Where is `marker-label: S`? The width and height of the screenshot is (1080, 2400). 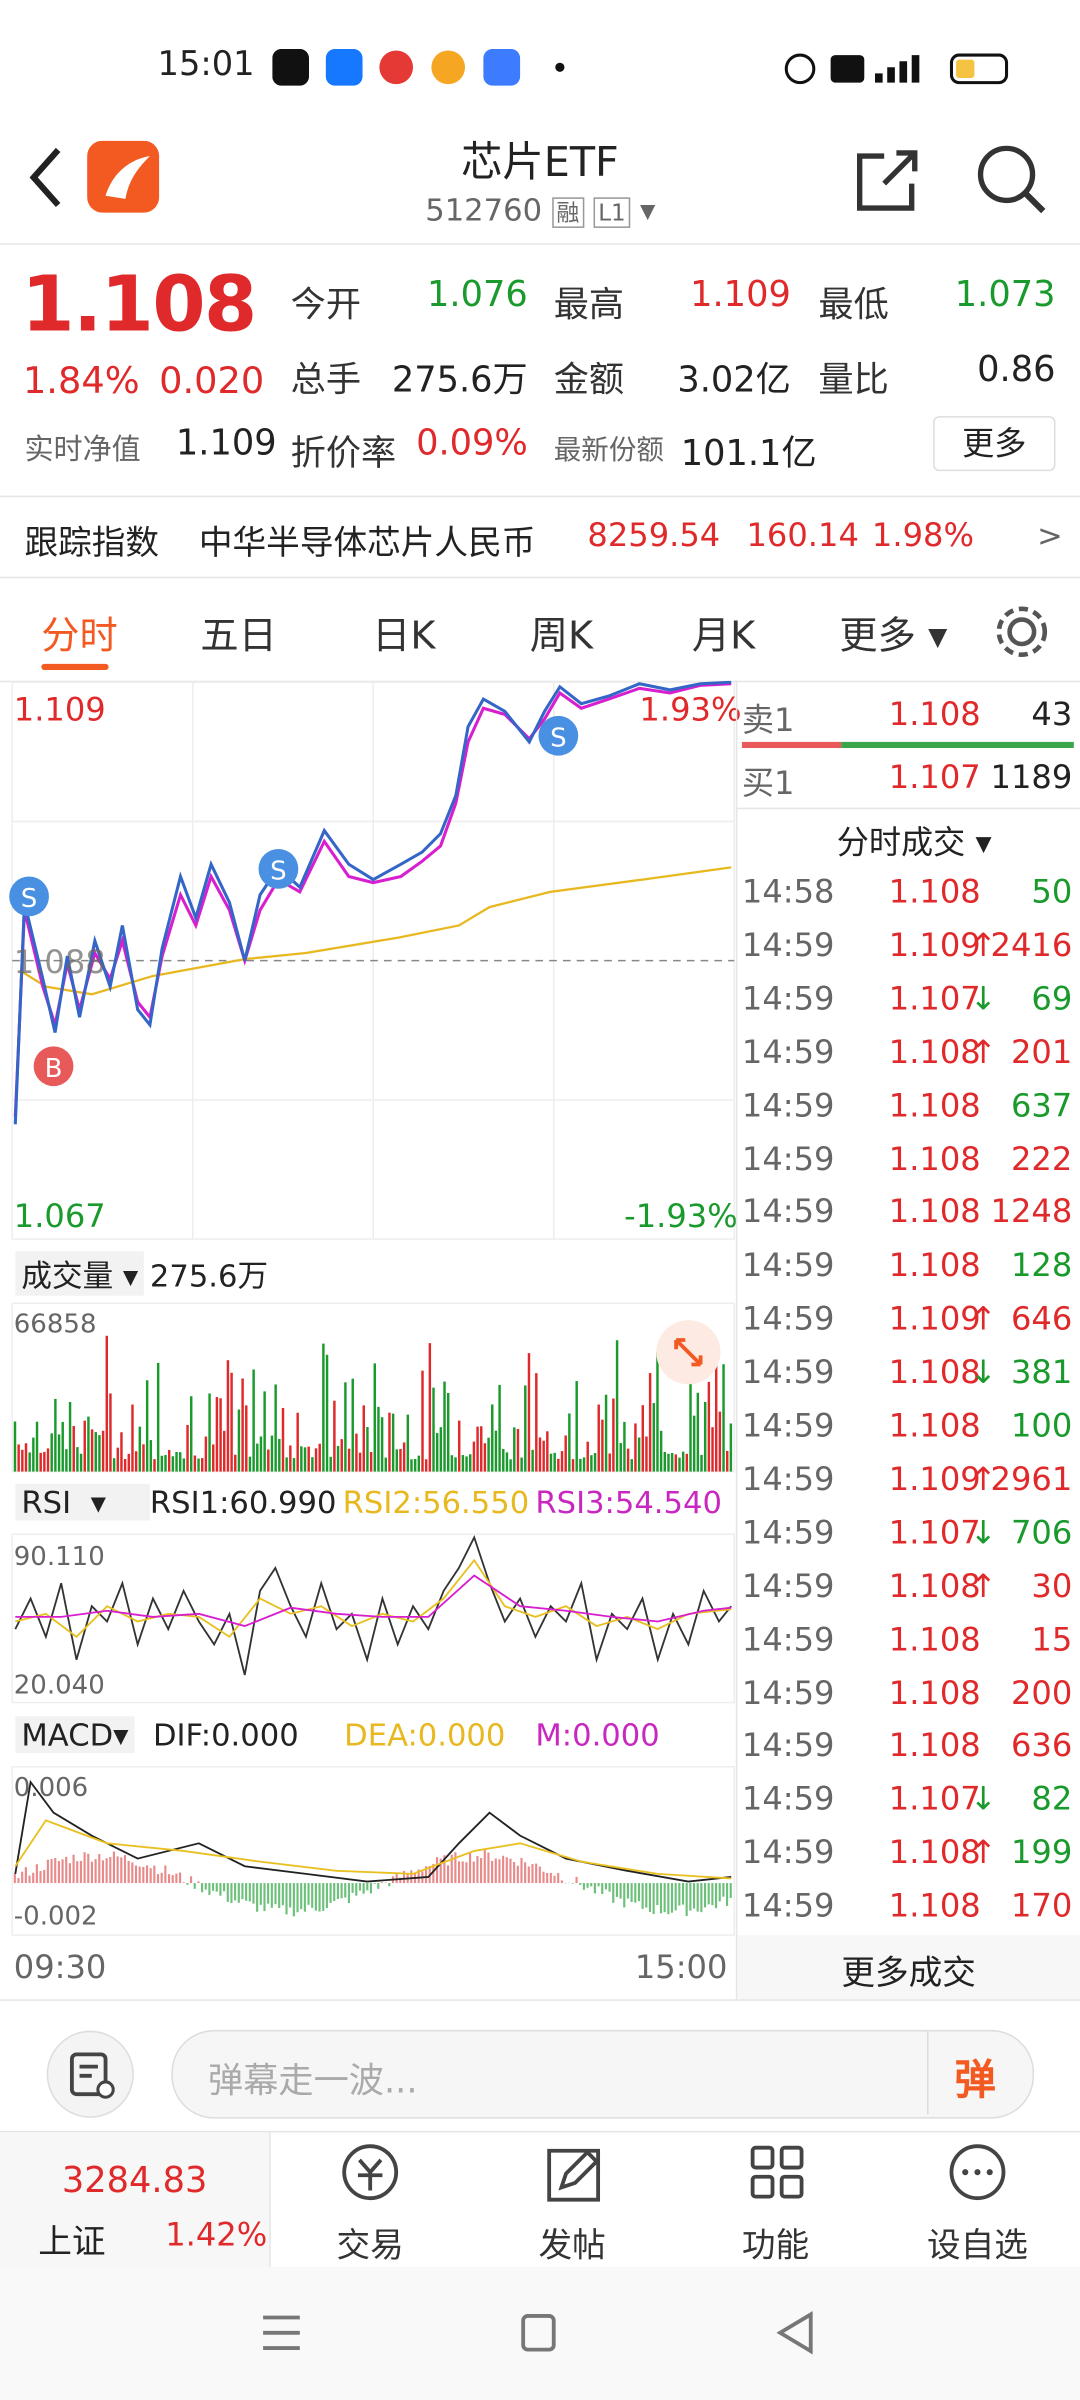 marker-label: S is located at coordinates (558, 738).